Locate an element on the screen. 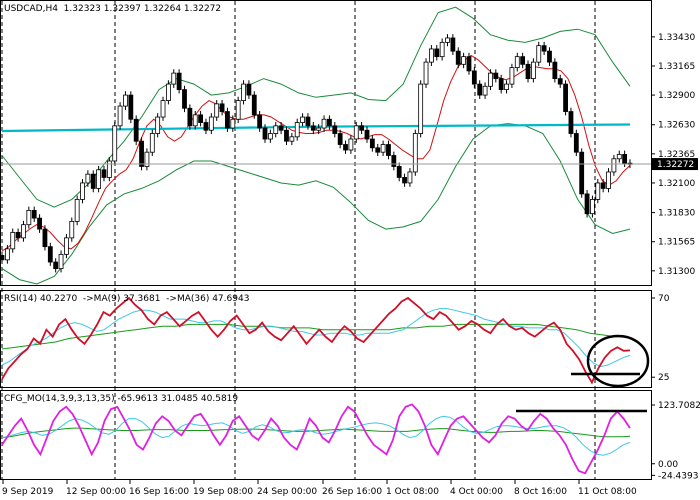 The height and width of the screenshot is (500, 700). rsi-ma-slow-line is located at coordinates (316, 336).